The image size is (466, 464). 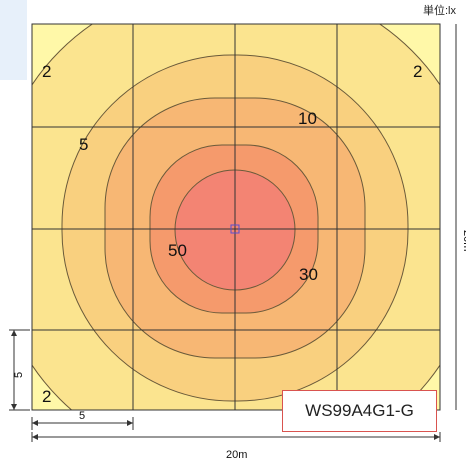 I want to click on model-name: WS99A4G1-G, so click(x=359, y=410).